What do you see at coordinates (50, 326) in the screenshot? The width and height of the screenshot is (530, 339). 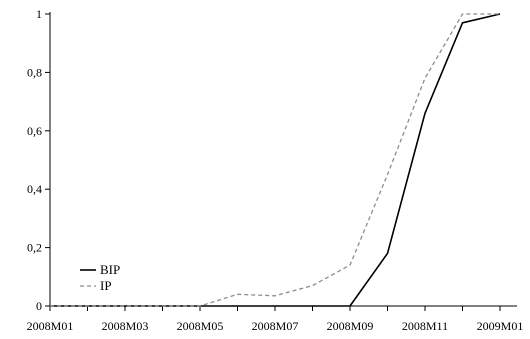 I see `x-tick-label: 2008M01` at bounding box center [50, 326].